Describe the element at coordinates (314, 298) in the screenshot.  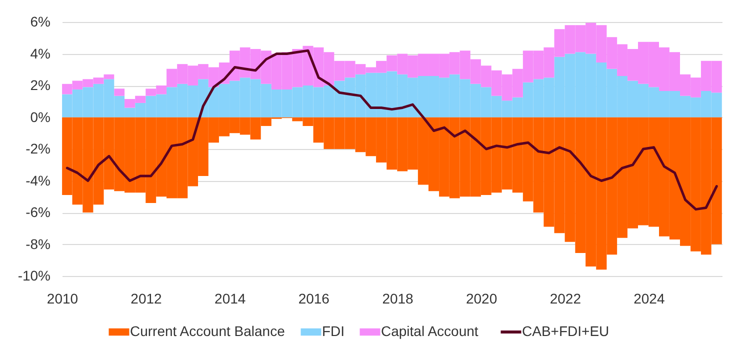
I see `x-tick-label: 2016` at that location.